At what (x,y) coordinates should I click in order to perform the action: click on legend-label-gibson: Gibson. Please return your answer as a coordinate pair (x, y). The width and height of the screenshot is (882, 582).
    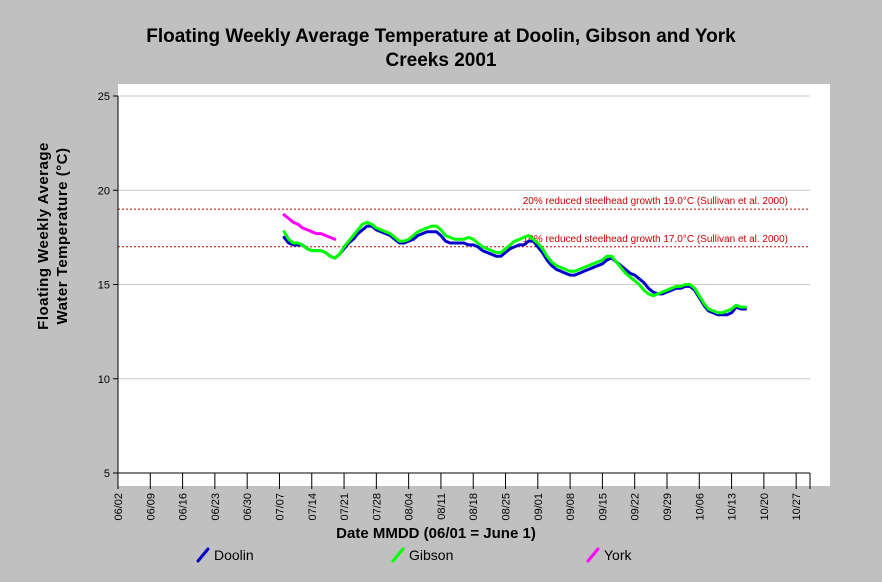
    Looking at the image, I should click on (431, 555).